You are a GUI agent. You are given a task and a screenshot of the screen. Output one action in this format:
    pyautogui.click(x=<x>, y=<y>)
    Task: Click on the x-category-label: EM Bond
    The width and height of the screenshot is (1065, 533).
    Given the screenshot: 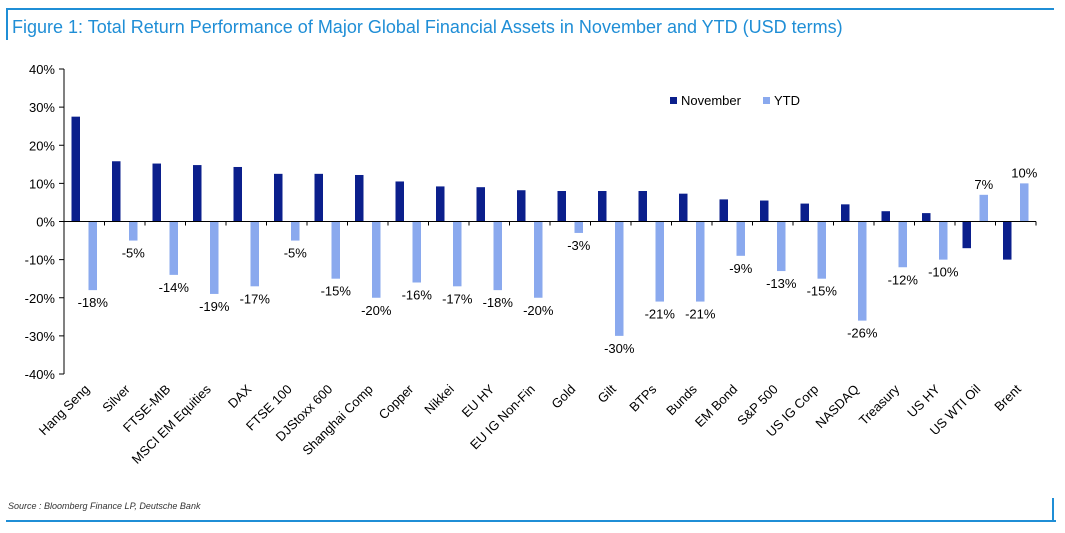 What is the action you would take?
    pyautogui.click(x=716, y=406)
    